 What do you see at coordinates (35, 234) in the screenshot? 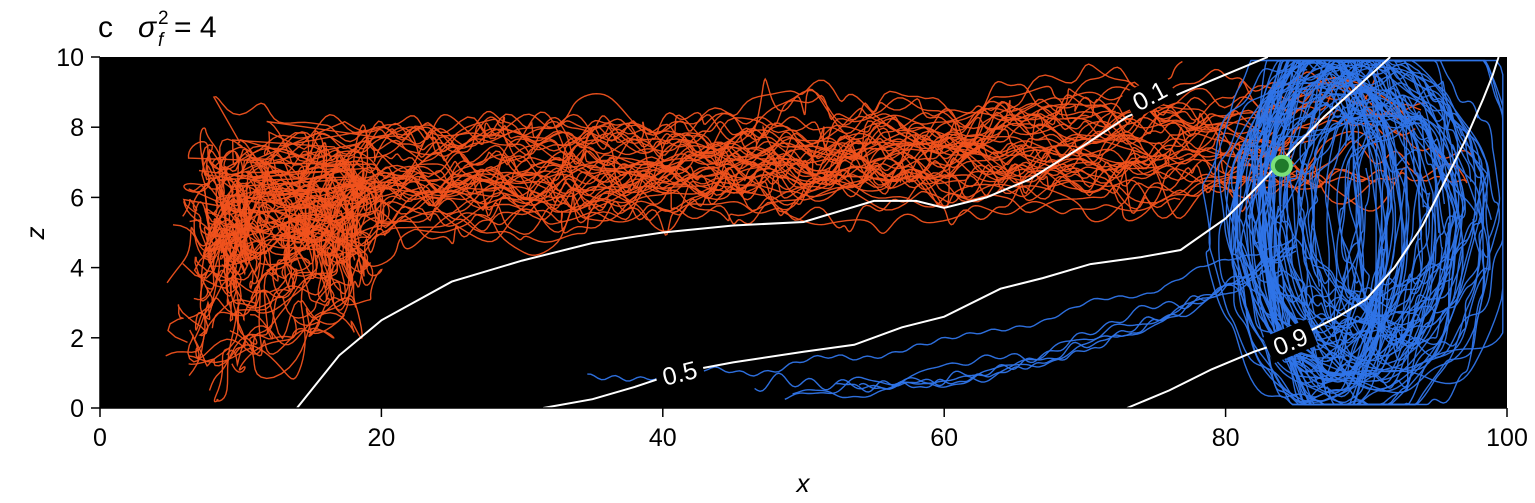
I see `y-axis-label: z` at bounding box center [35, 234].